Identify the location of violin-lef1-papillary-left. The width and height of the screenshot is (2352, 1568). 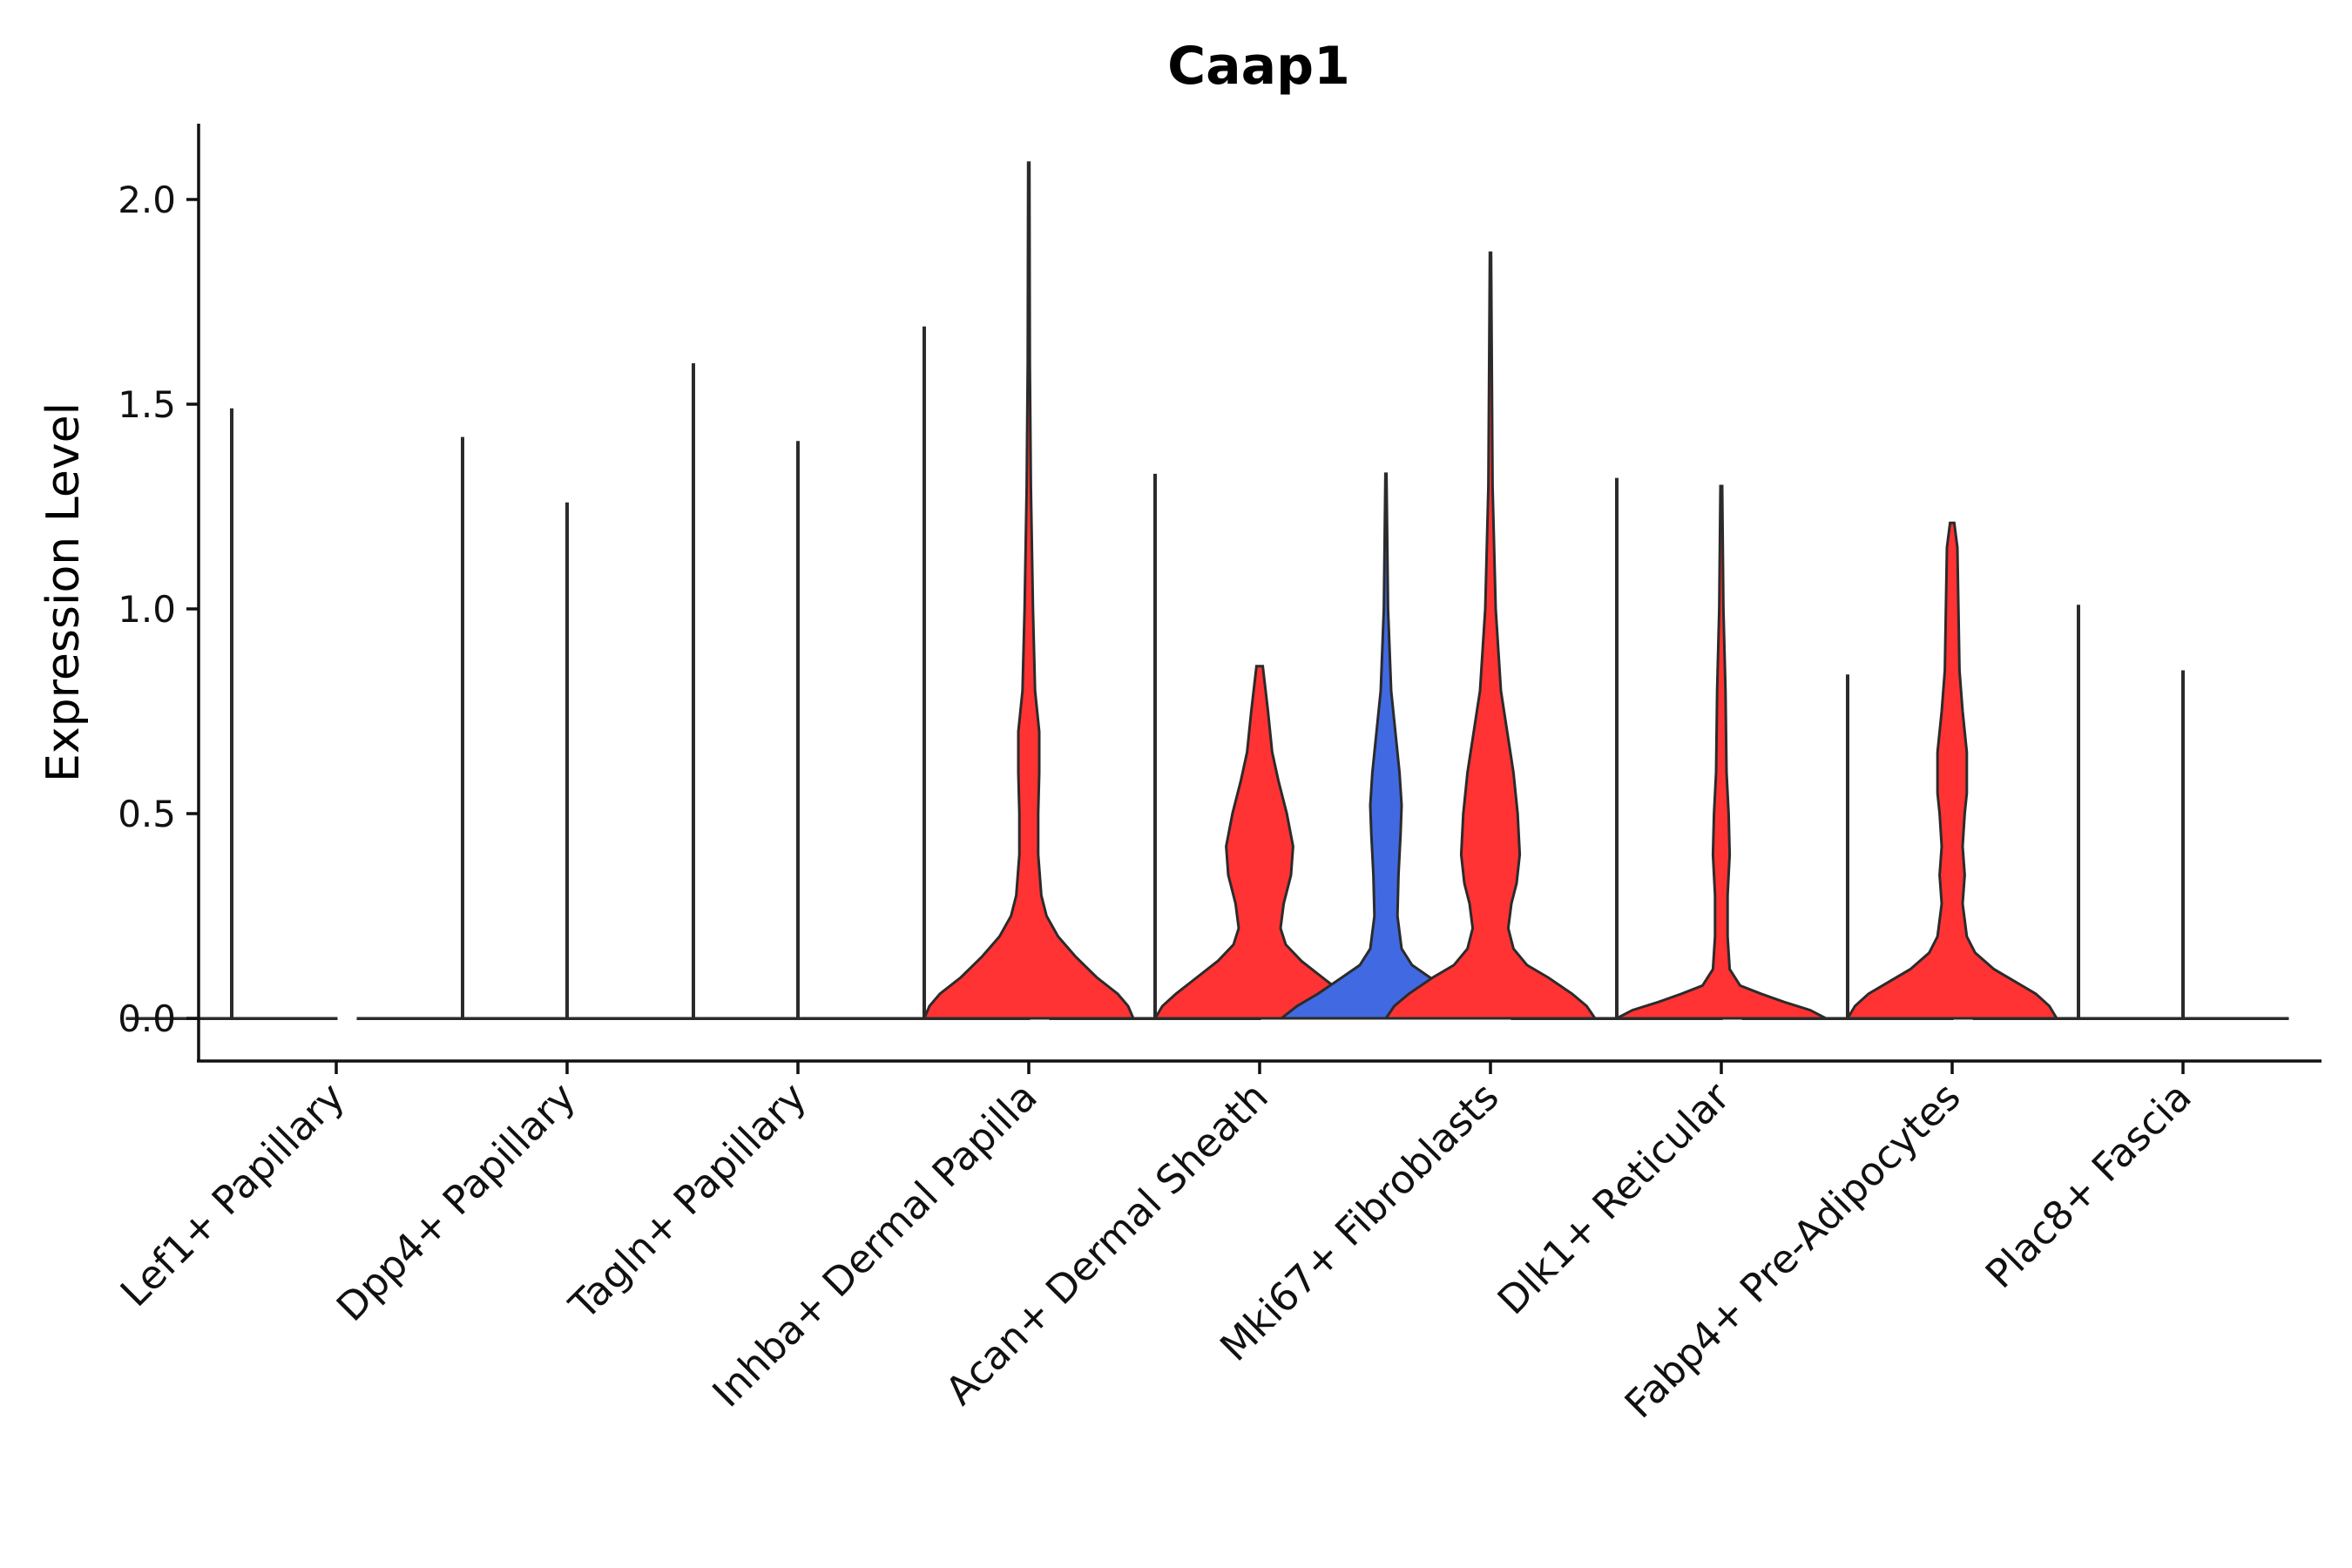
(231, 1018).